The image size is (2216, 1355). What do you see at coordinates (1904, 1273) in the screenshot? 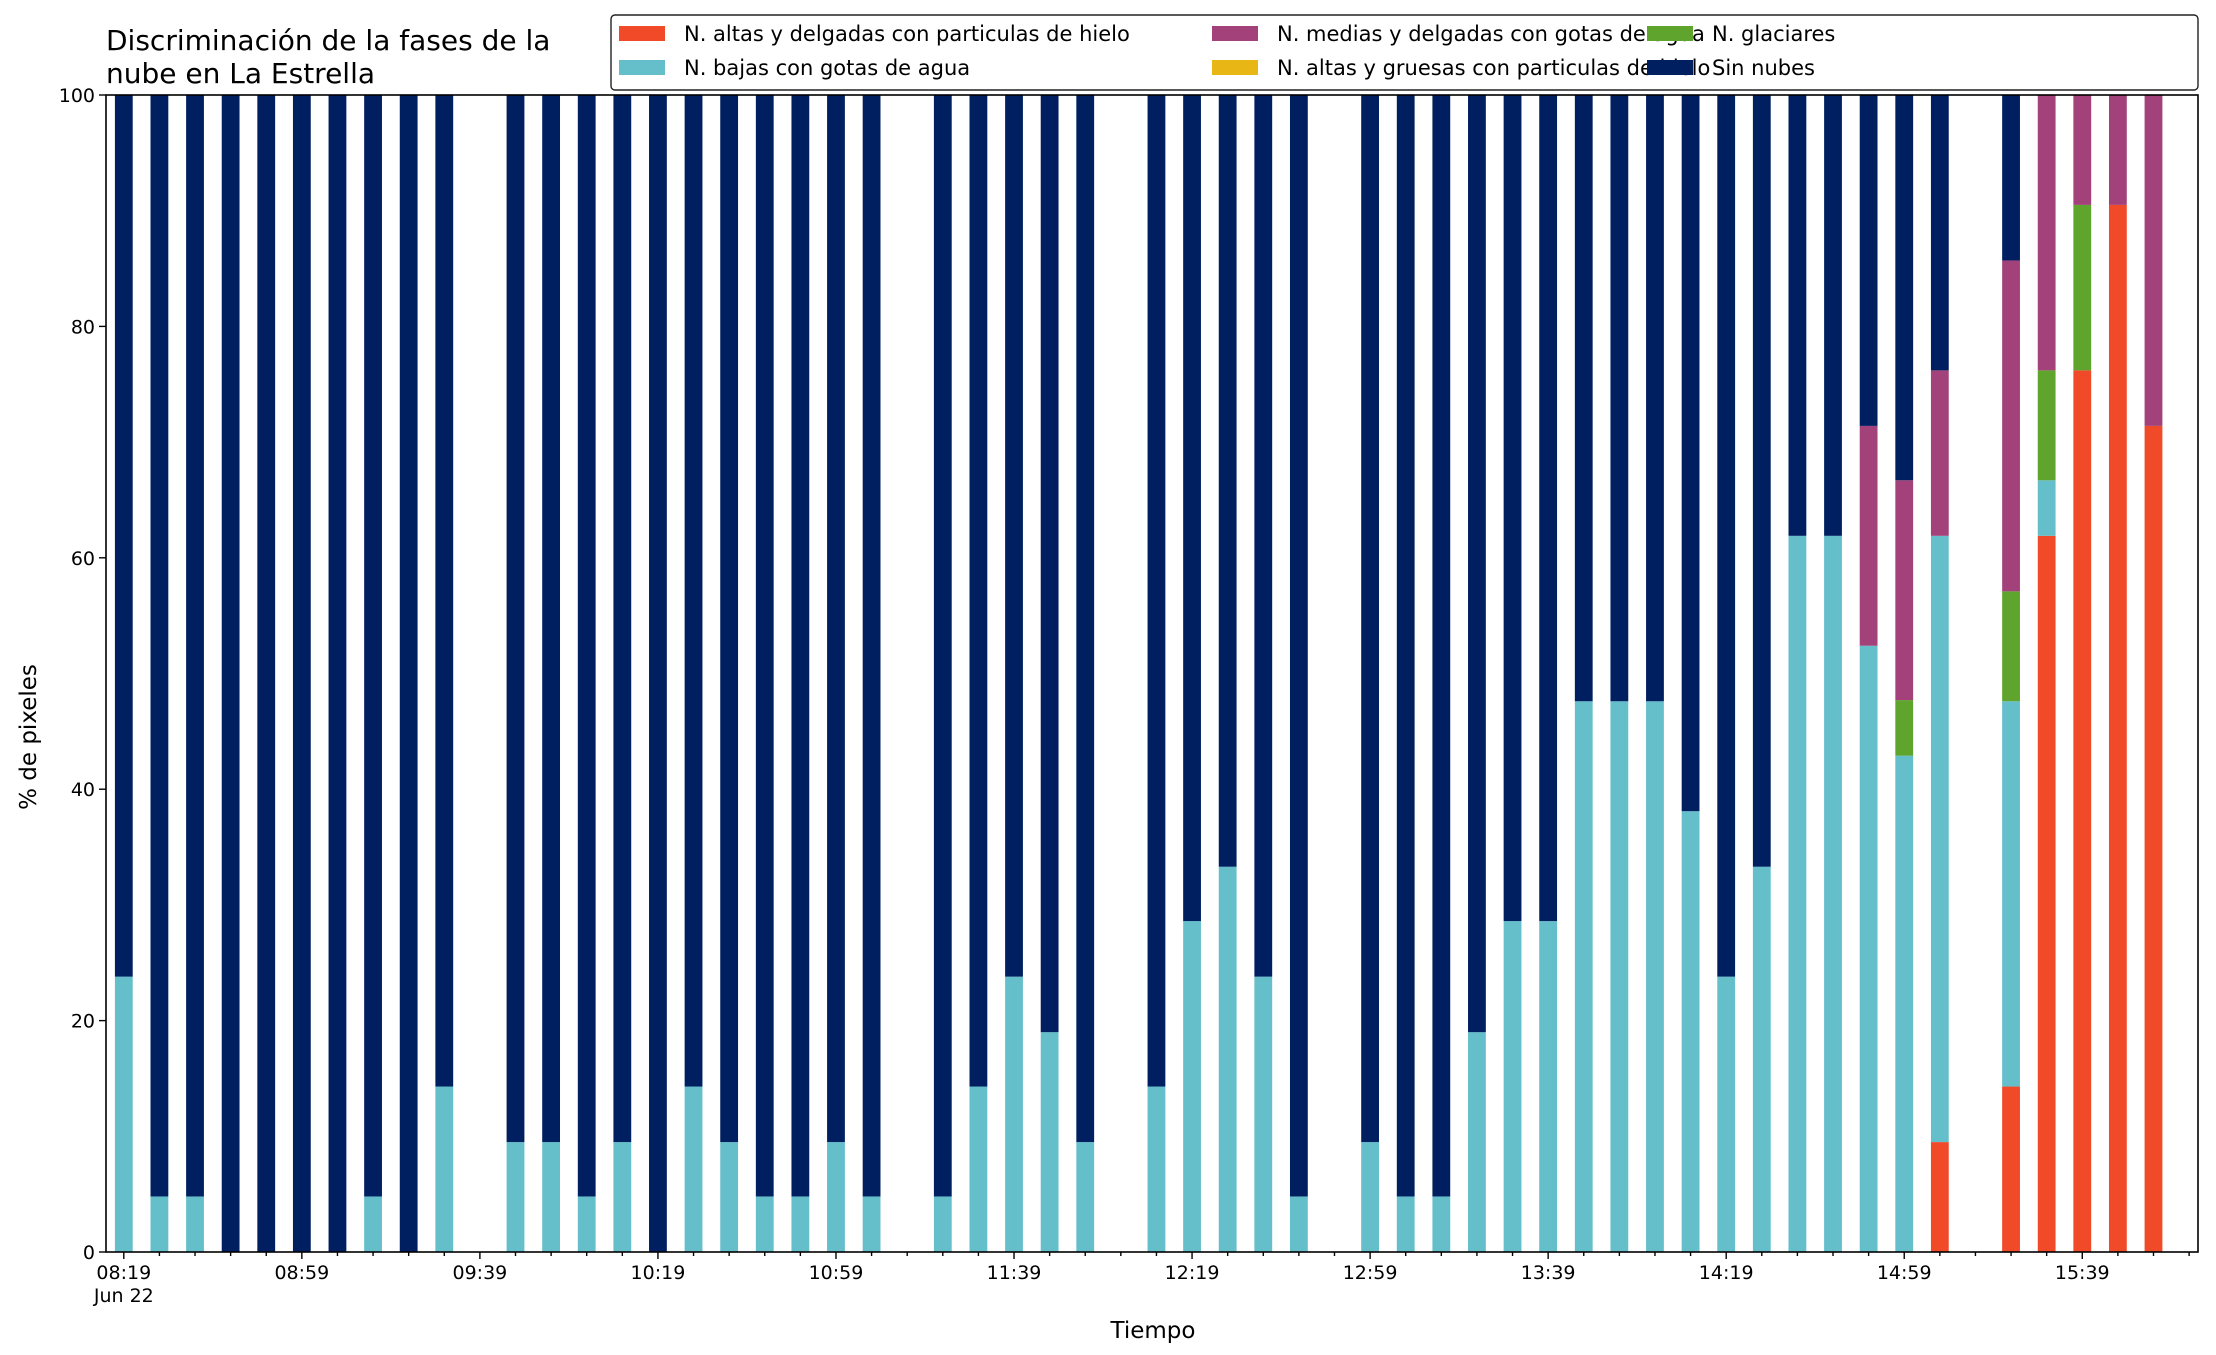
I see `x-tick-label: 14:59` at bounding box center [1904, 1273].